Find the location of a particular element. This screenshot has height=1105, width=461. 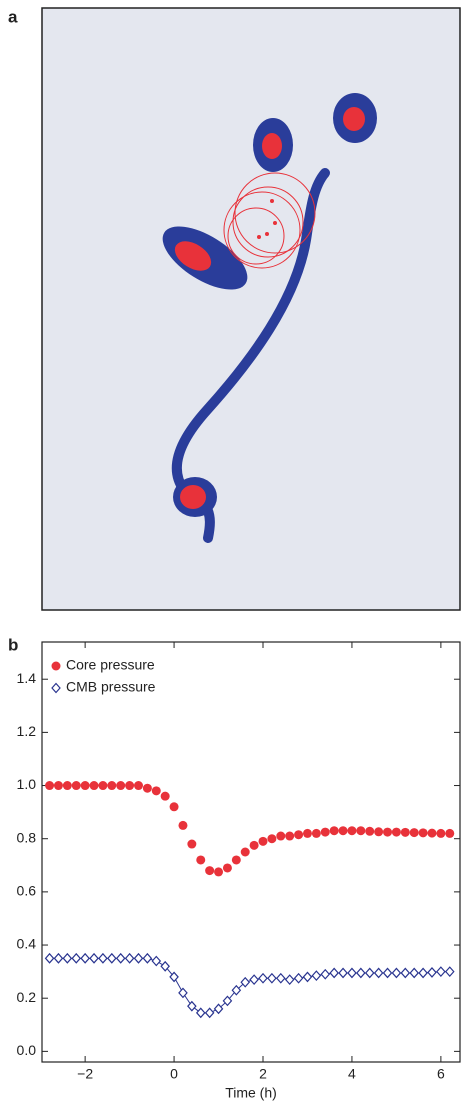

x-tick-label: 6 is located at coordinates (441, 1074).